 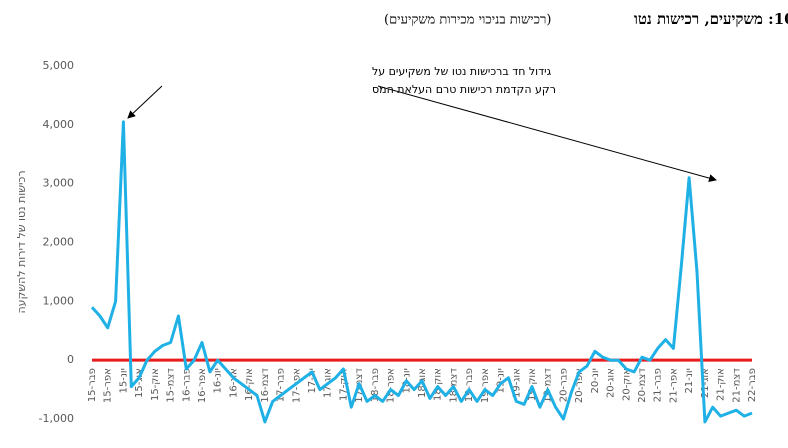 What do you see at coordinates (70, 359) in the screenshot?
I see `y-tick-label: 0` at bounding box center [70, 359].